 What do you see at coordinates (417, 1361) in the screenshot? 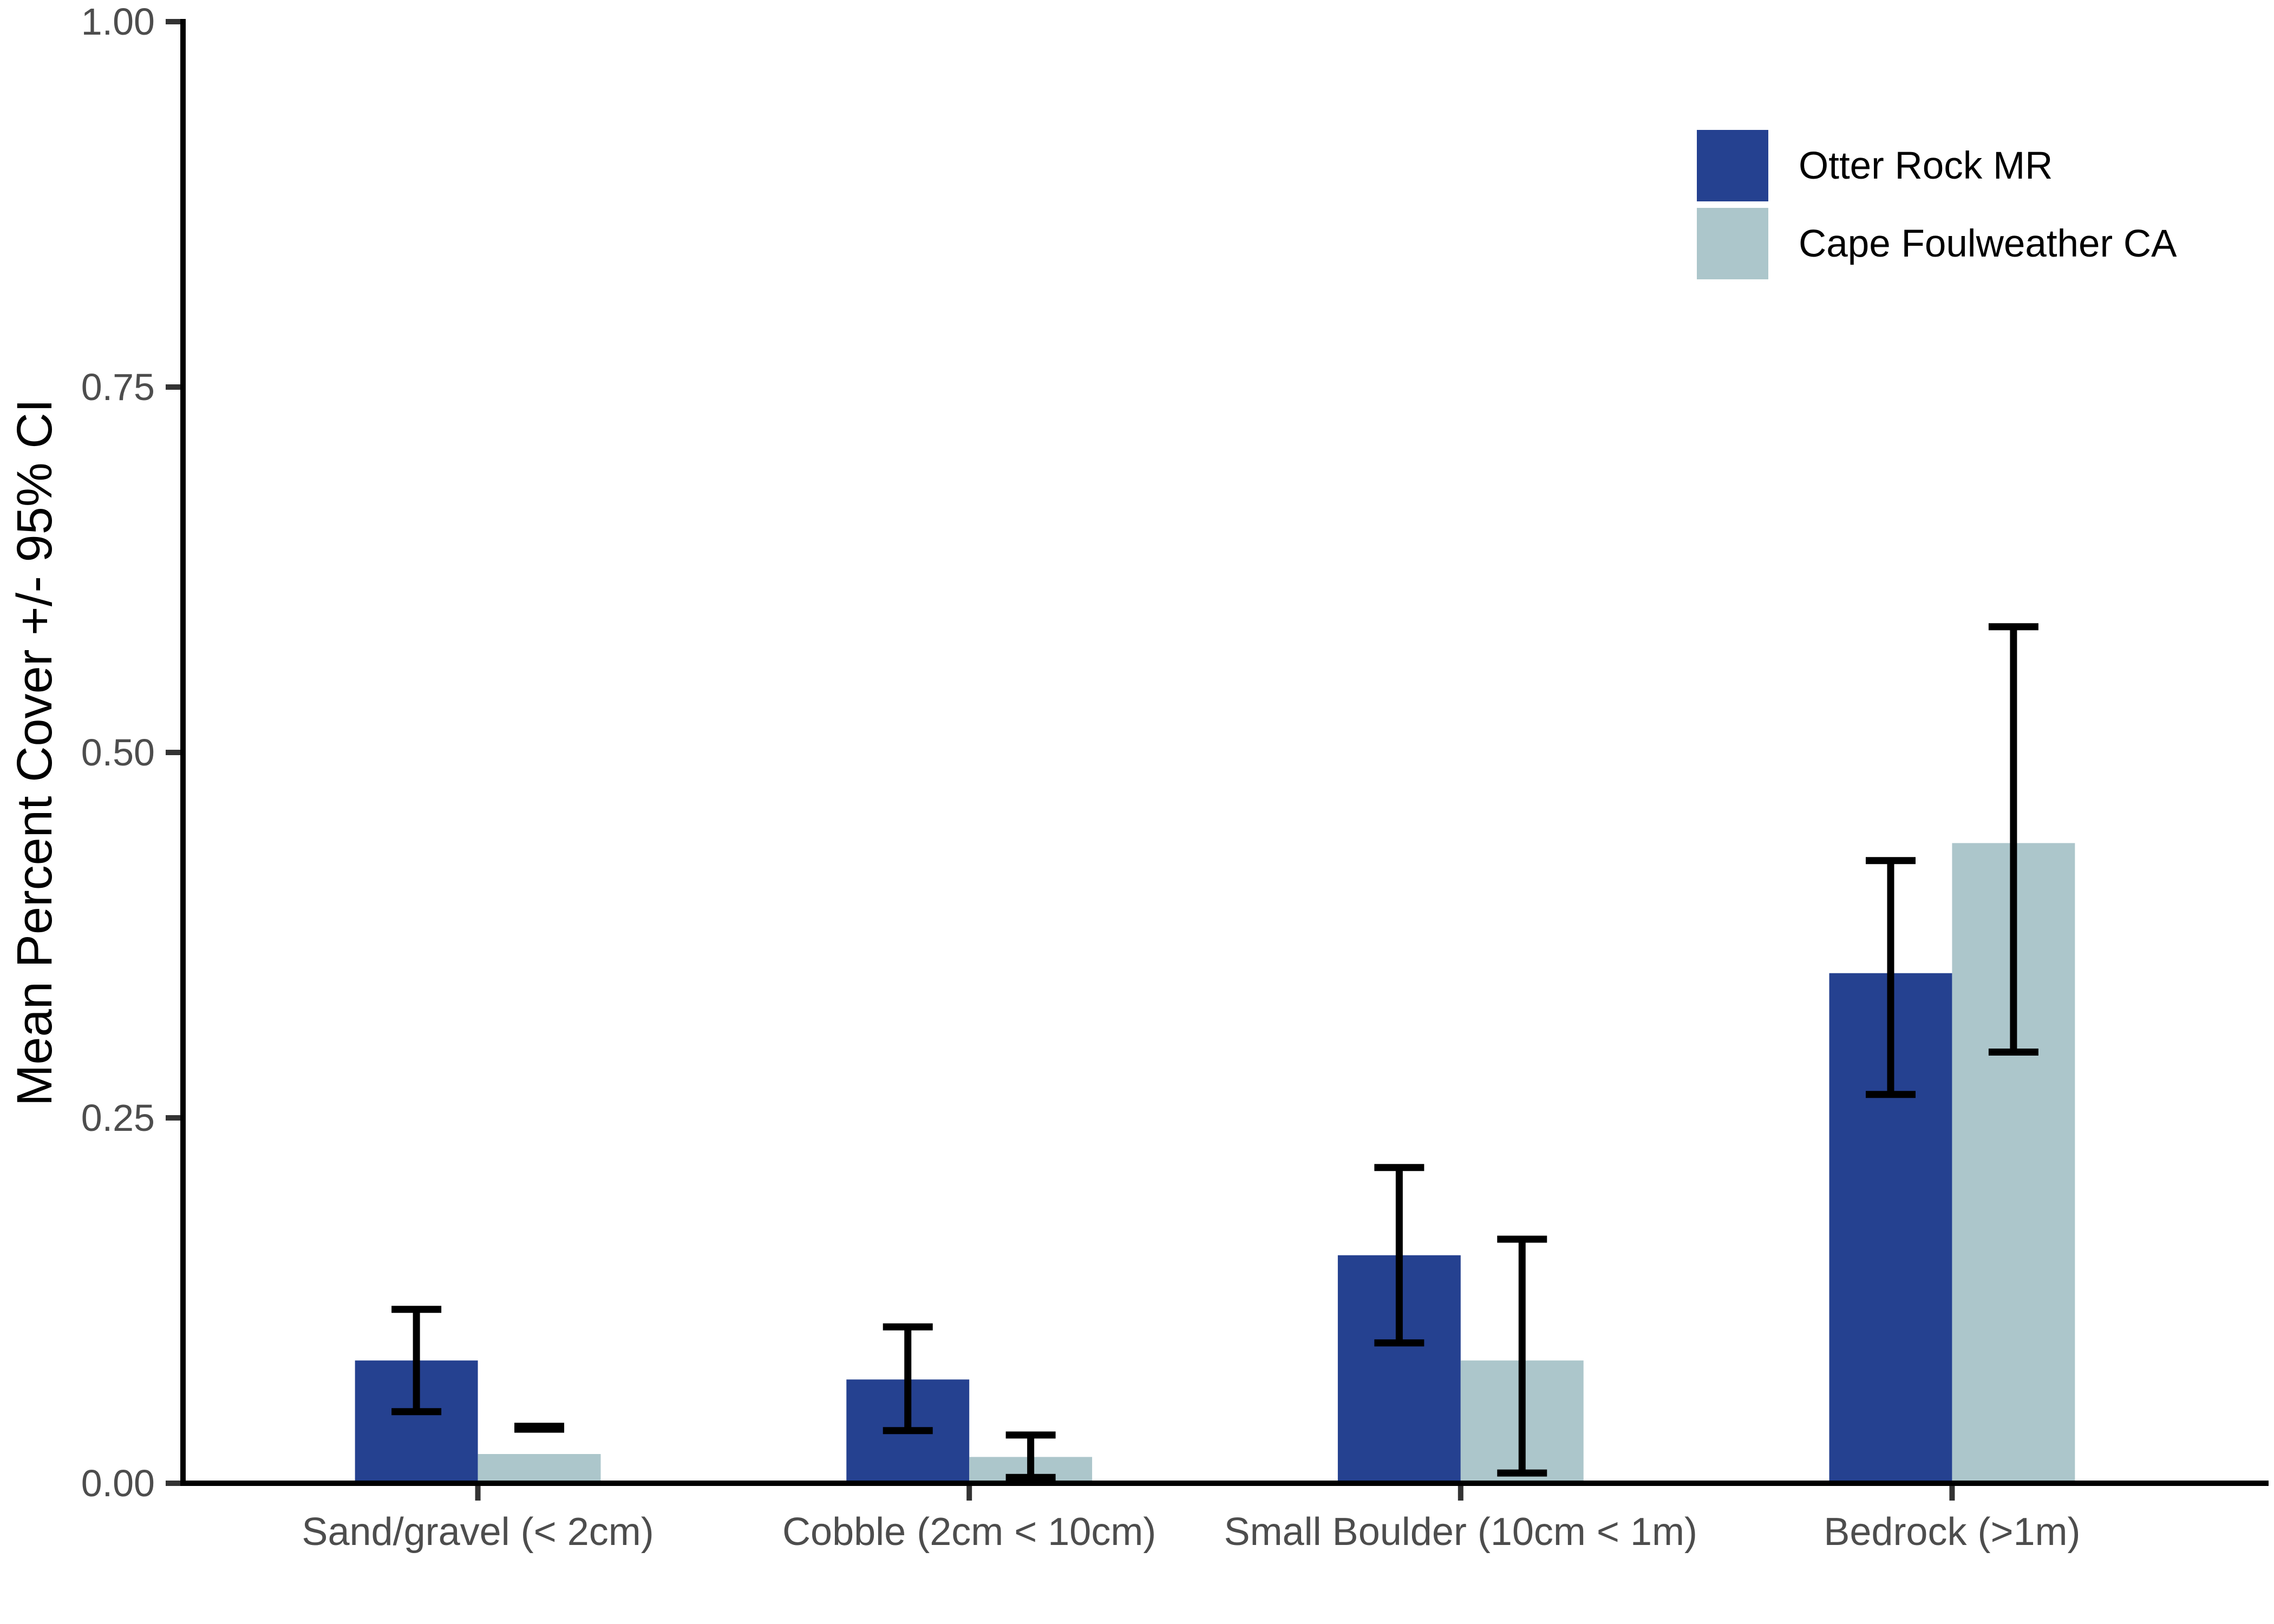
I see `error-bar-s0-c0` at bounding box center [417, 1361].